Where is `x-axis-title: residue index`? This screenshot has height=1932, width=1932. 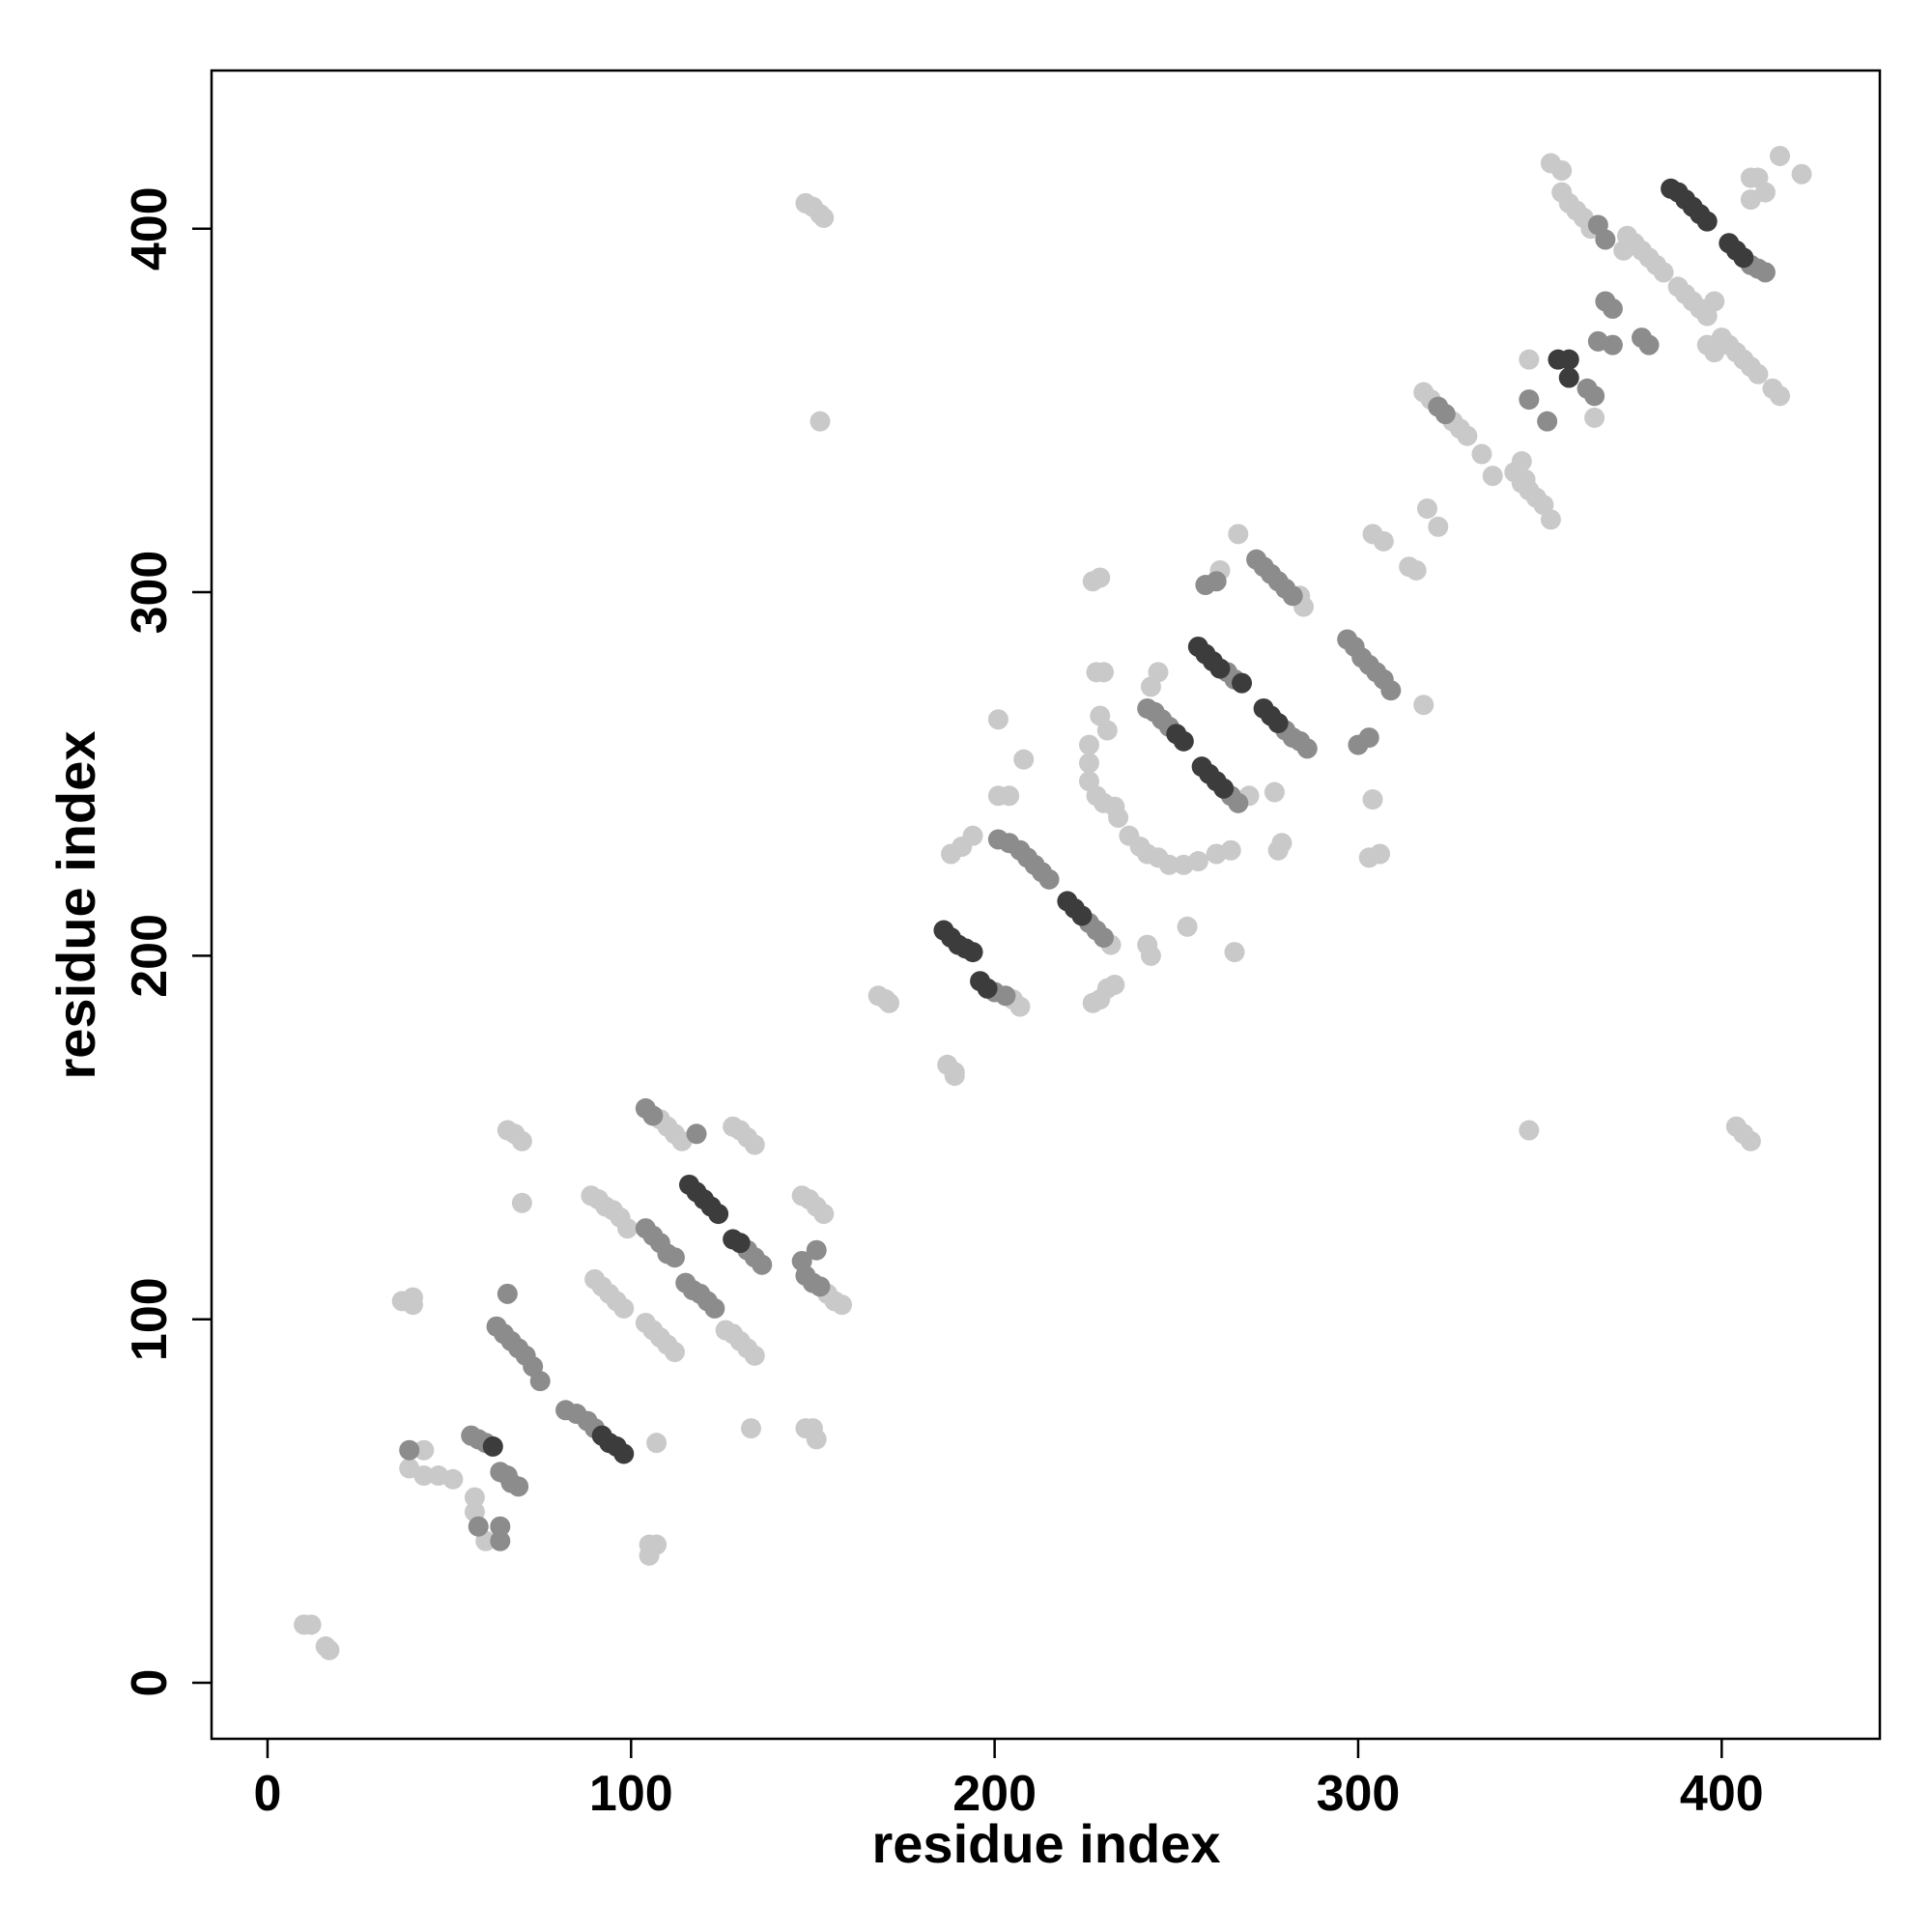
x-axis-title: residue index is located at coordinates (1045, 1843).